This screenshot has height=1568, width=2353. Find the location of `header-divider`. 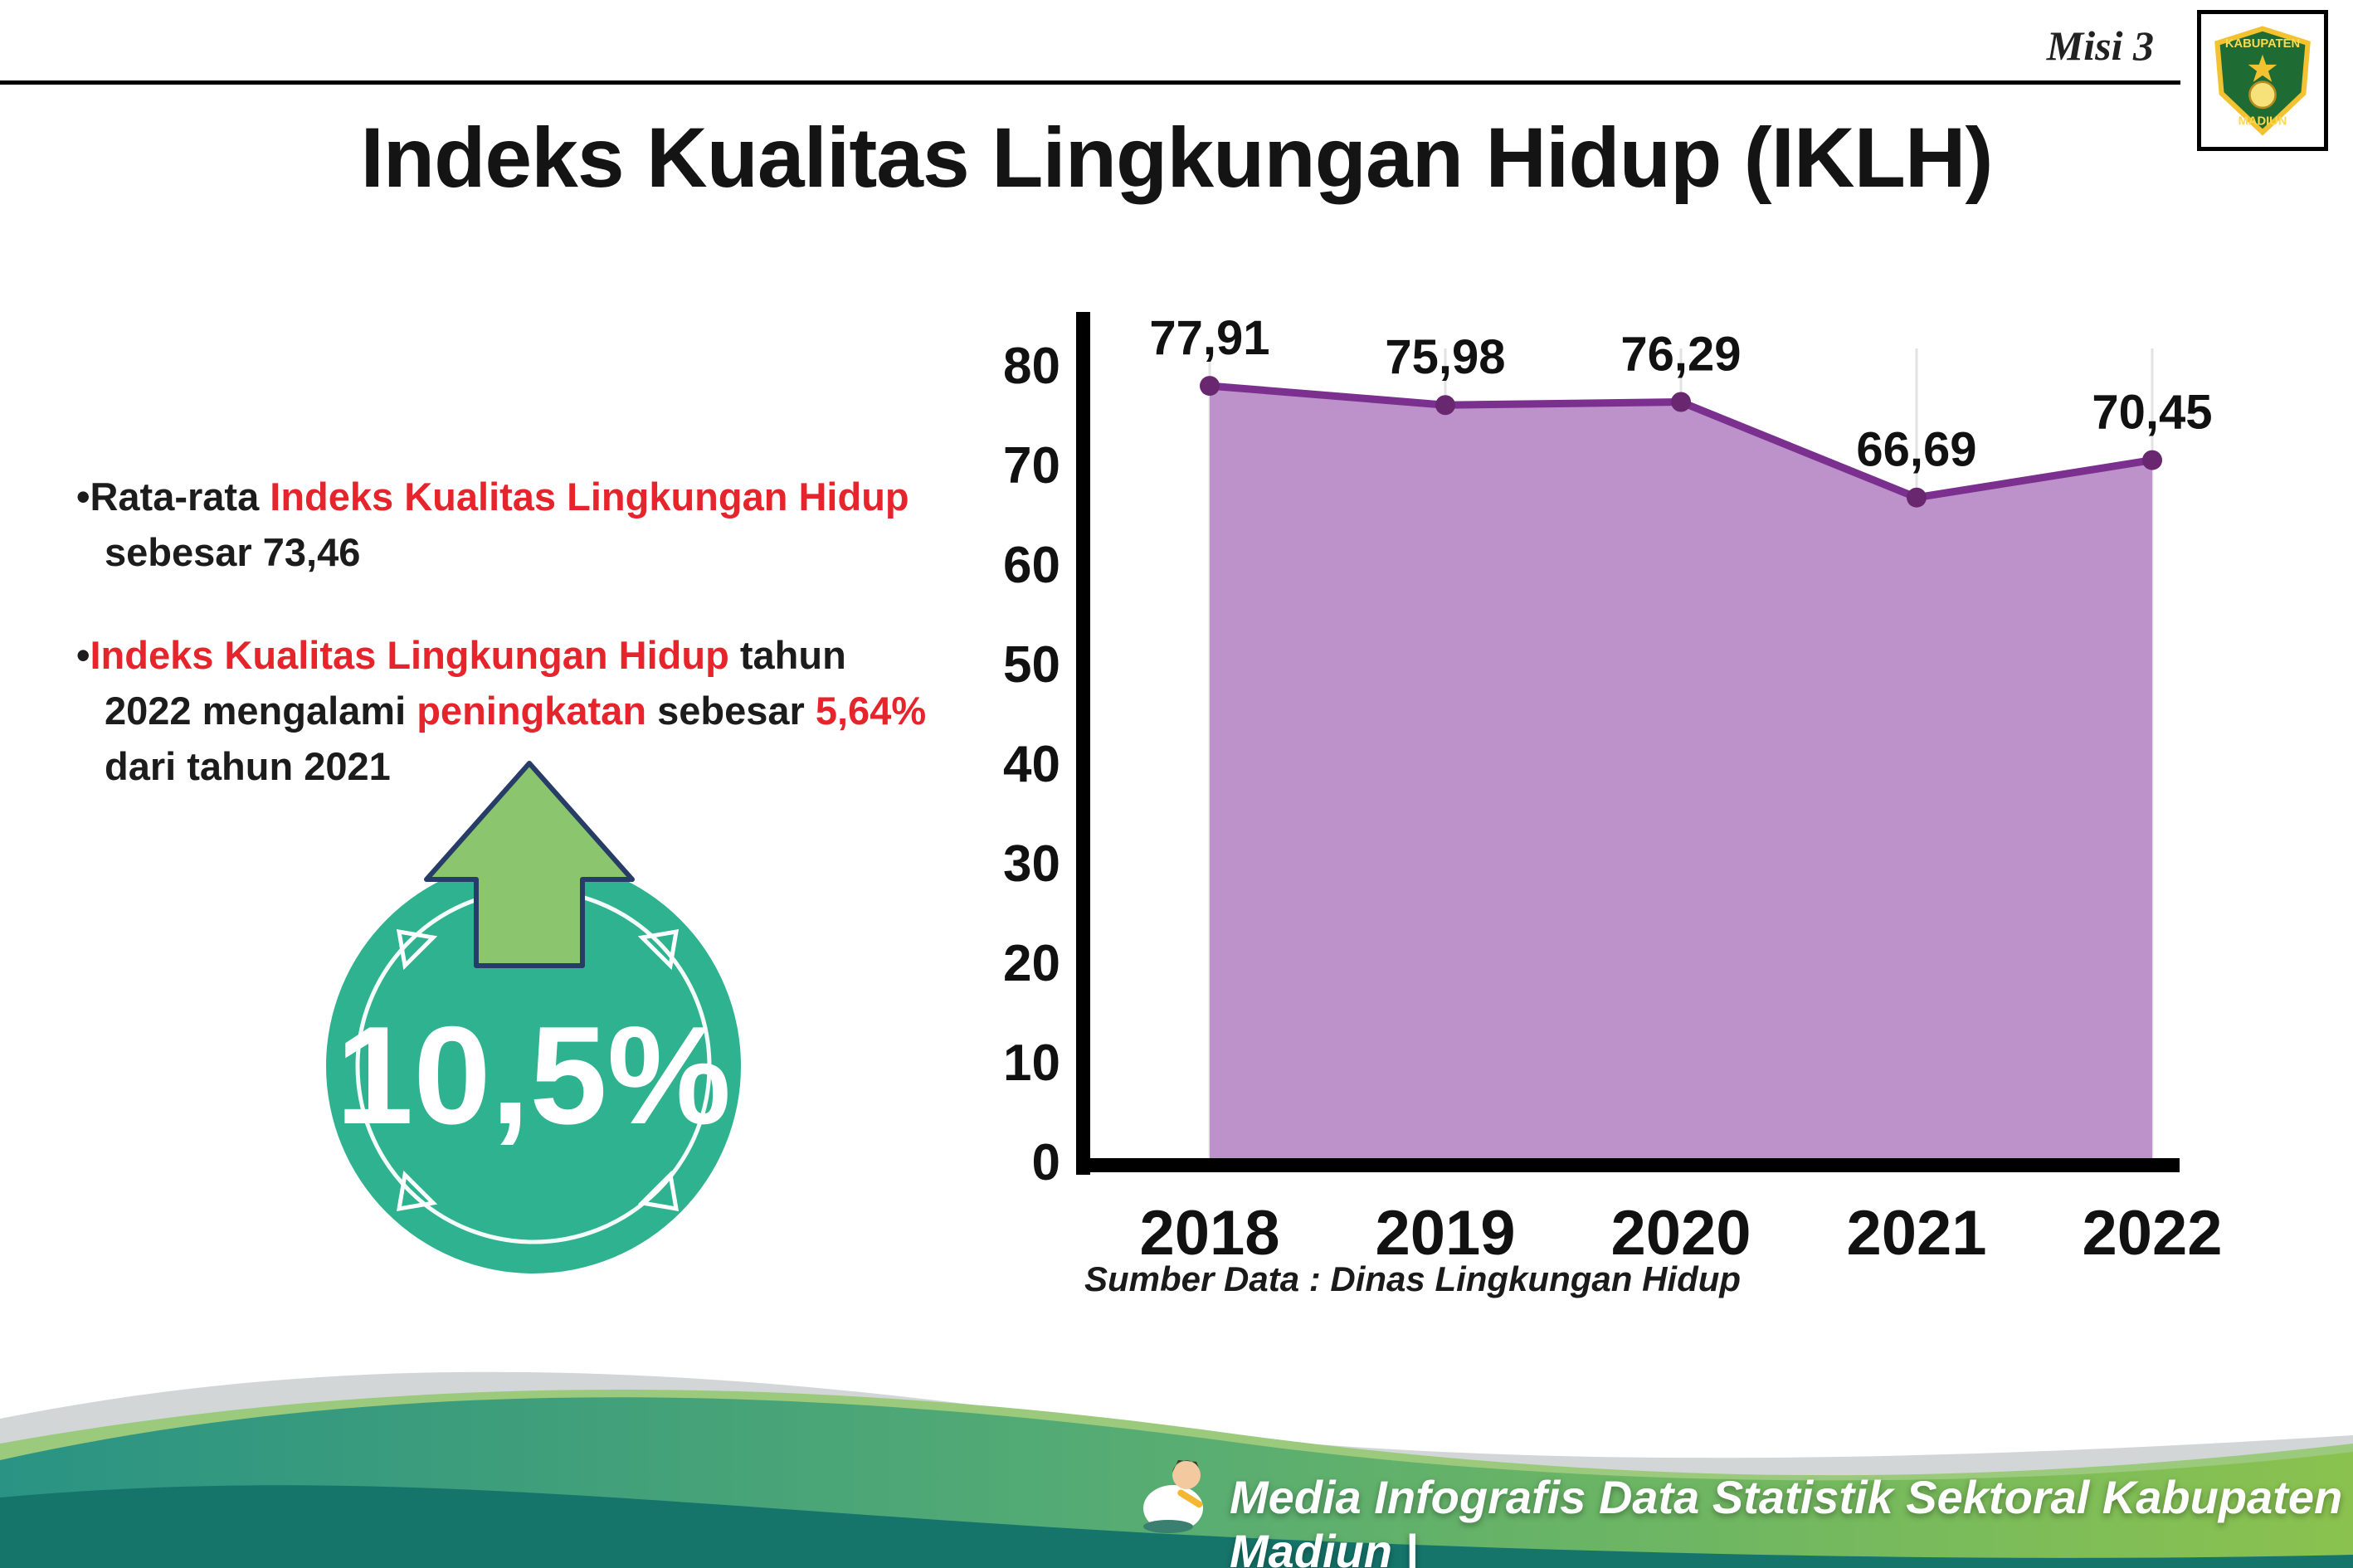

header-divider is located at coordinates (1090, 82).